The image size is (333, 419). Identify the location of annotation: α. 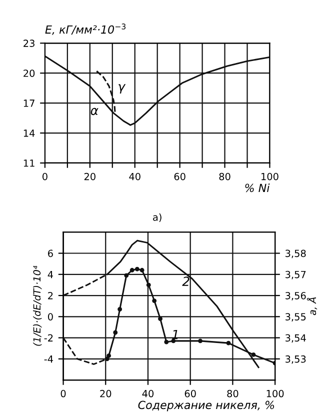
(94, 112).